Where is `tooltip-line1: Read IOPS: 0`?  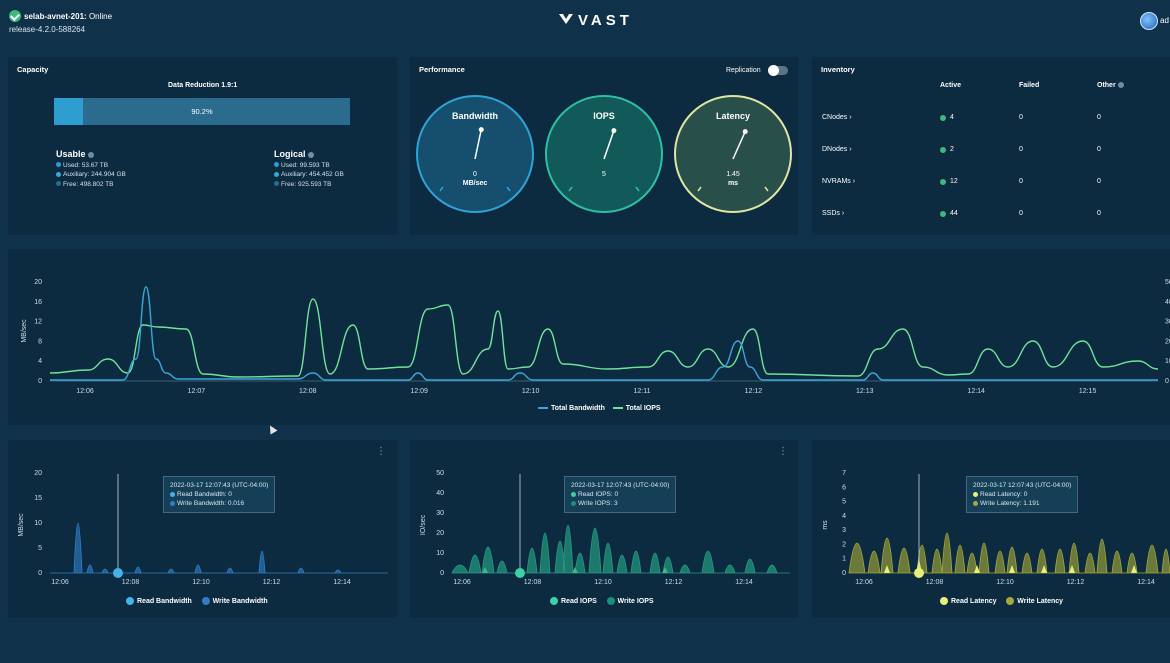
tooltip-line1: Read IOPS: 0 is located at coordinates (598, 494).